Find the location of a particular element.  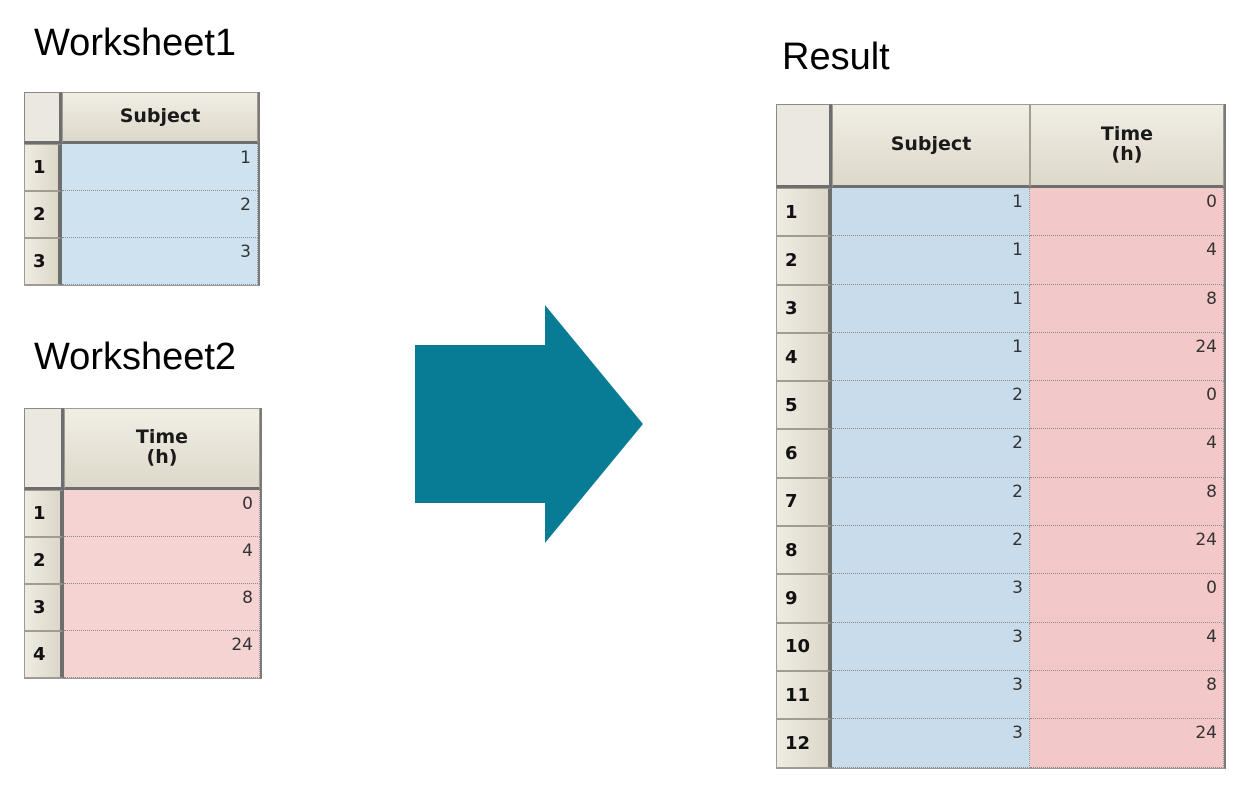

result-column-header: Subject is located at coordinates (931, 146).